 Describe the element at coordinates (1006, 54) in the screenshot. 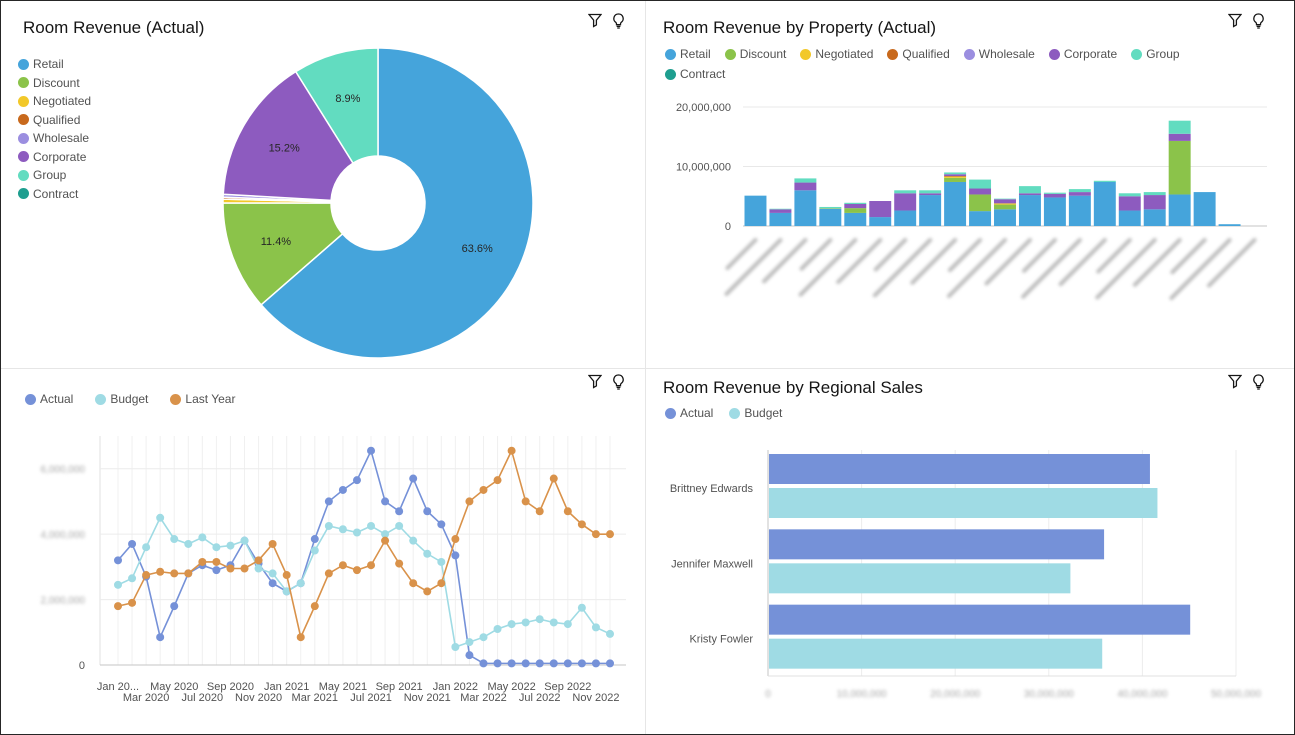

I see `legend-label: Wholesale` at that location.